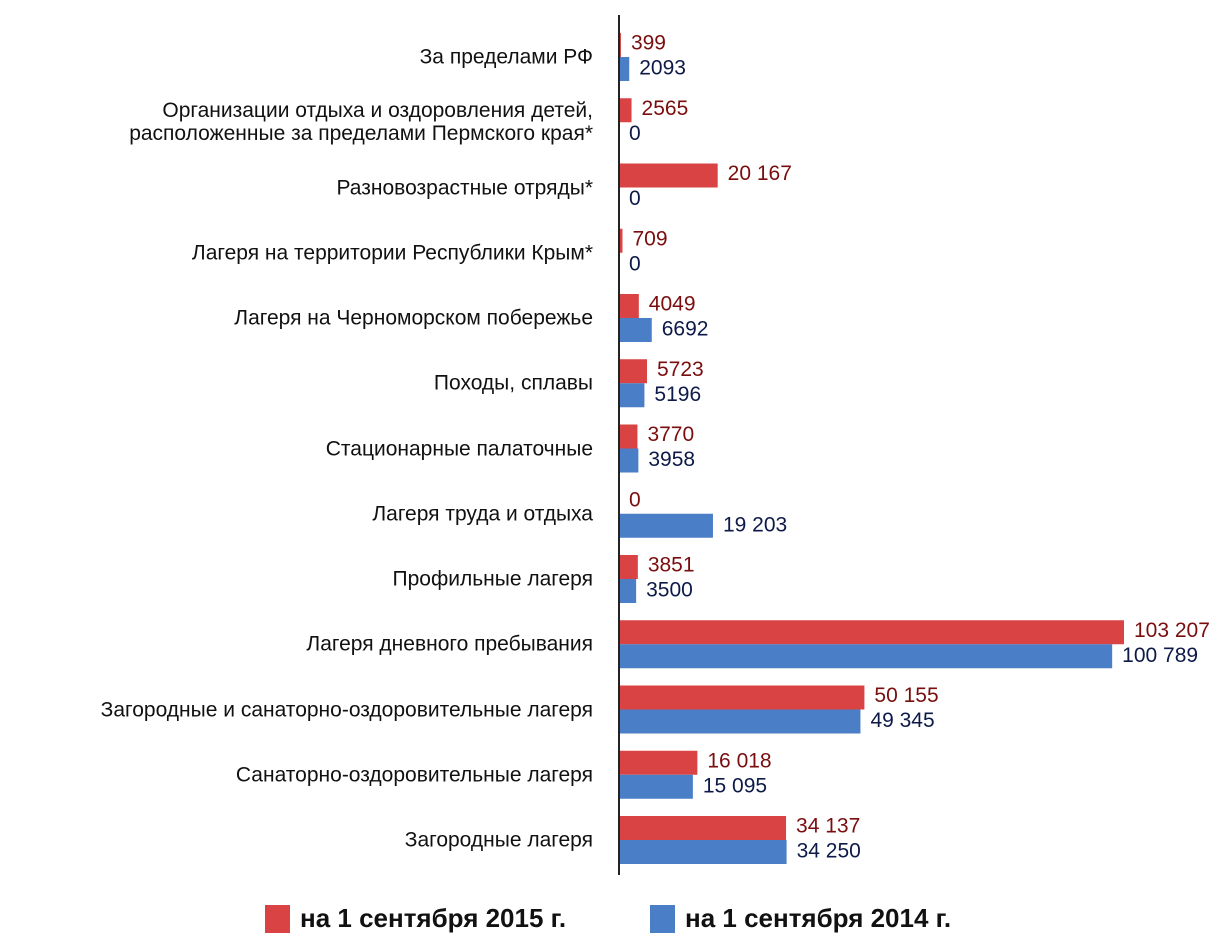  What do you see at coordinates (392, 253) in the screenshot?
I see `category-label: Лагеря на территории Республики Крым*` at bounding box center [392, 253].